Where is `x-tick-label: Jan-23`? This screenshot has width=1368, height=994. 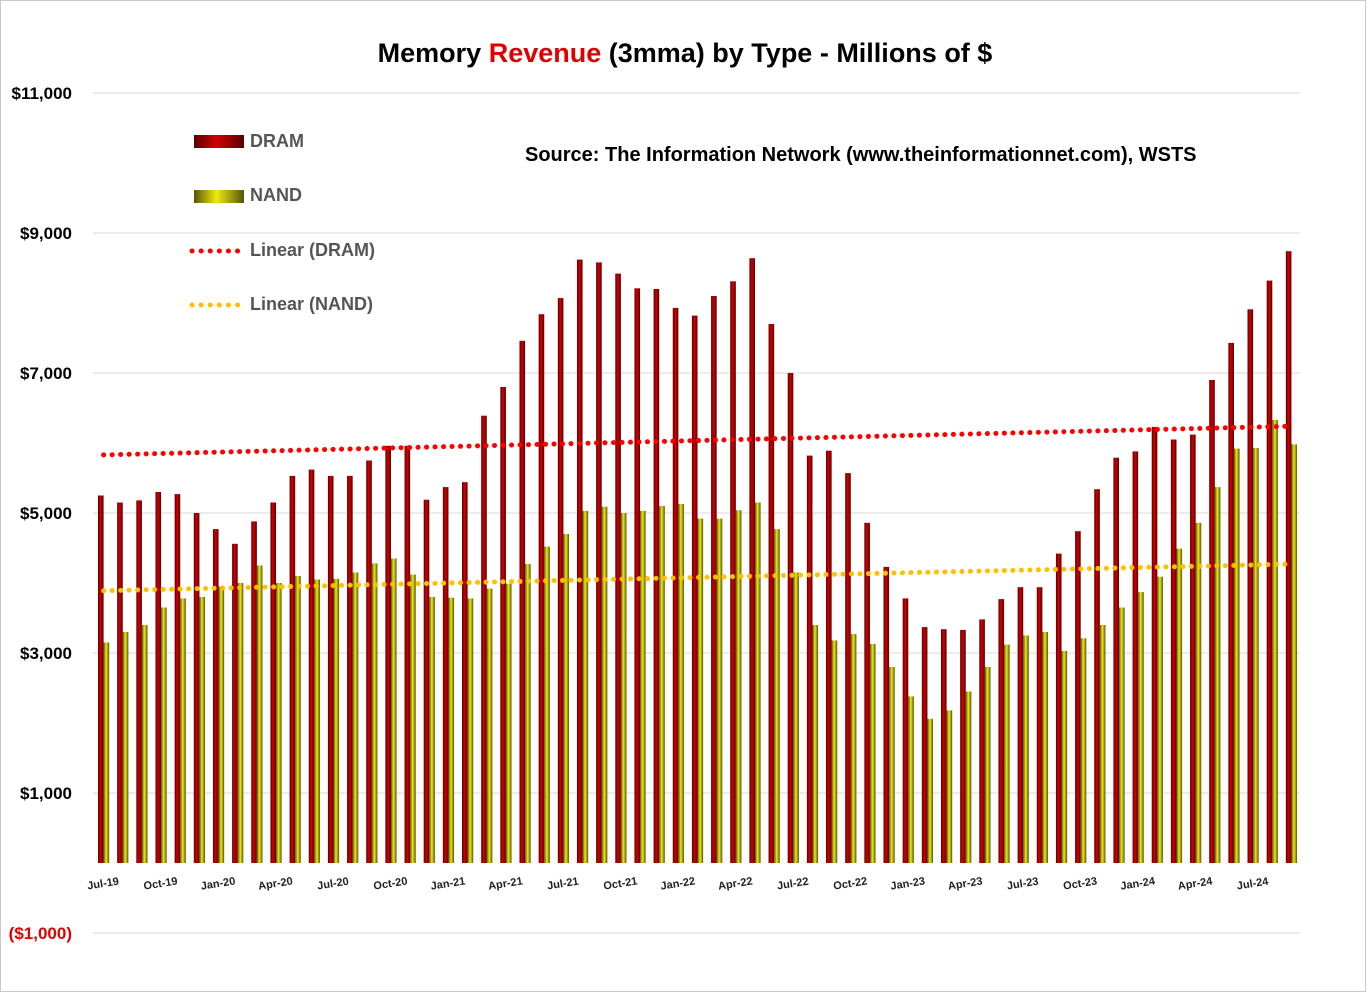 x-tick-label: Jan-23 is located at coordinates (908, 883).